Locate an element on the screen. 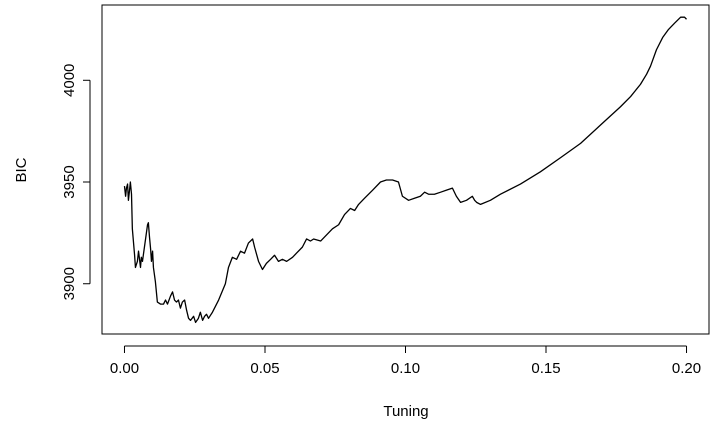  y-tick-label: 4000 is located at coordinates (69, 80).